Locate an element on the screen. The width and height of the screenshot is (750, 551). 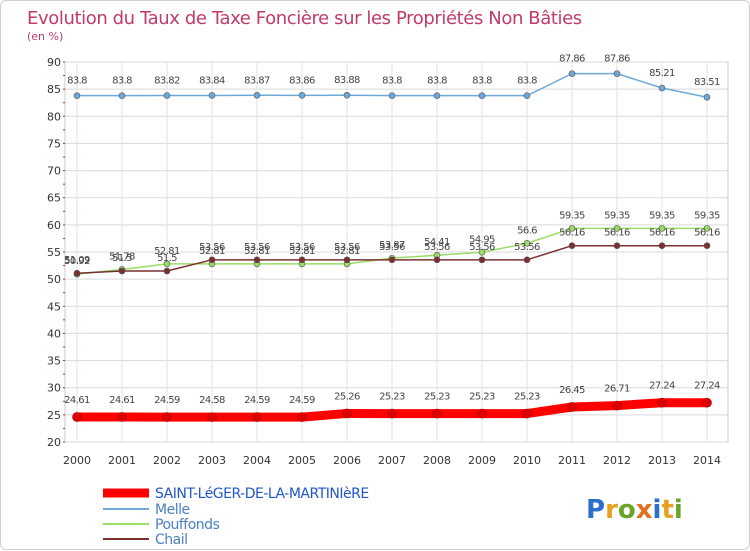
y-tick-label: 30 is located at coordinates (54, 388).